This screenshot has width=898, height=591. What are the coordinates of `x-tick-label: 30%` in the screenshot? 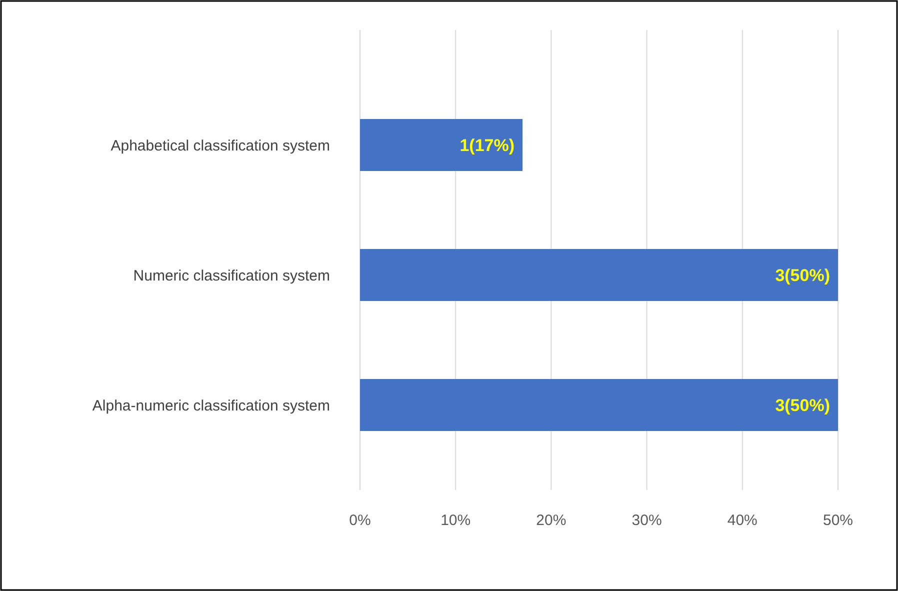 It's located at (647, 520).